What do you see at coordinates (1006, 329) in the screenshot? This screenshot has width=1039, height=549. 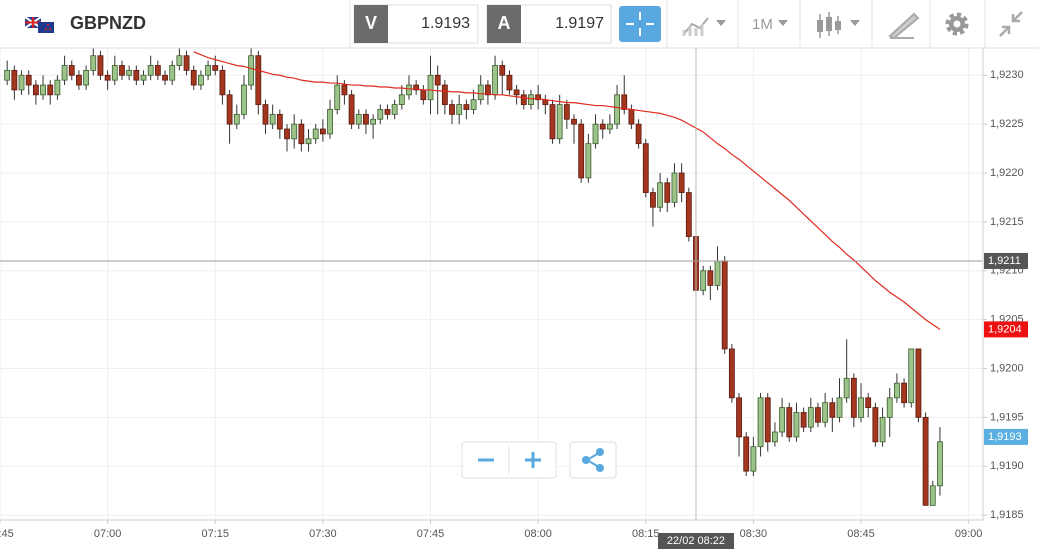 I see `ma-price-label-box` at bounding box center [1006, 329].